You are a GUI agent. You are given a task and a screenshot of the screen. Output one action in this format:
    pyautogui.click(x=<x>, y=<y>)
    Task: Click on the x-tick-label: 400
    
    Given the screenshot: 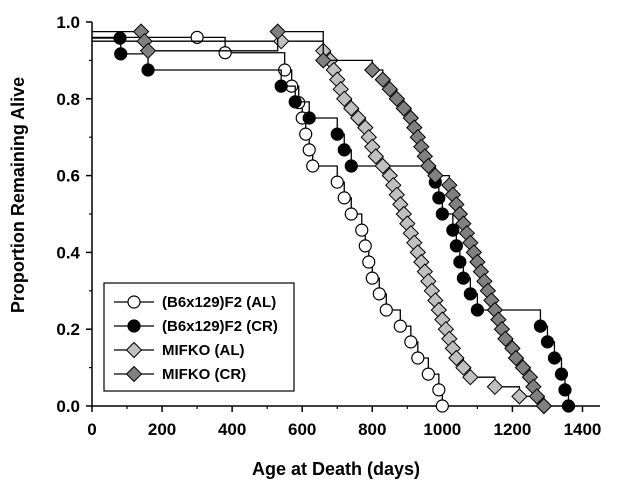 What is the action you would take?
    pyautogui.click(x=232, y=429)
    